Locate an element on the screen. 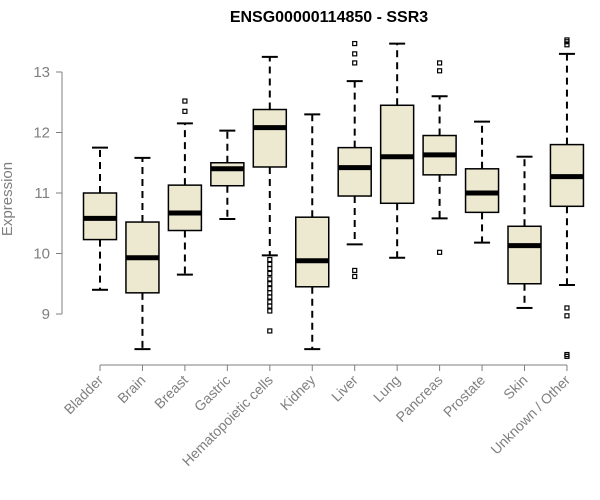 The height and width of the screenshot is (500, 600). box-liver is located at coordinates (354, 160).